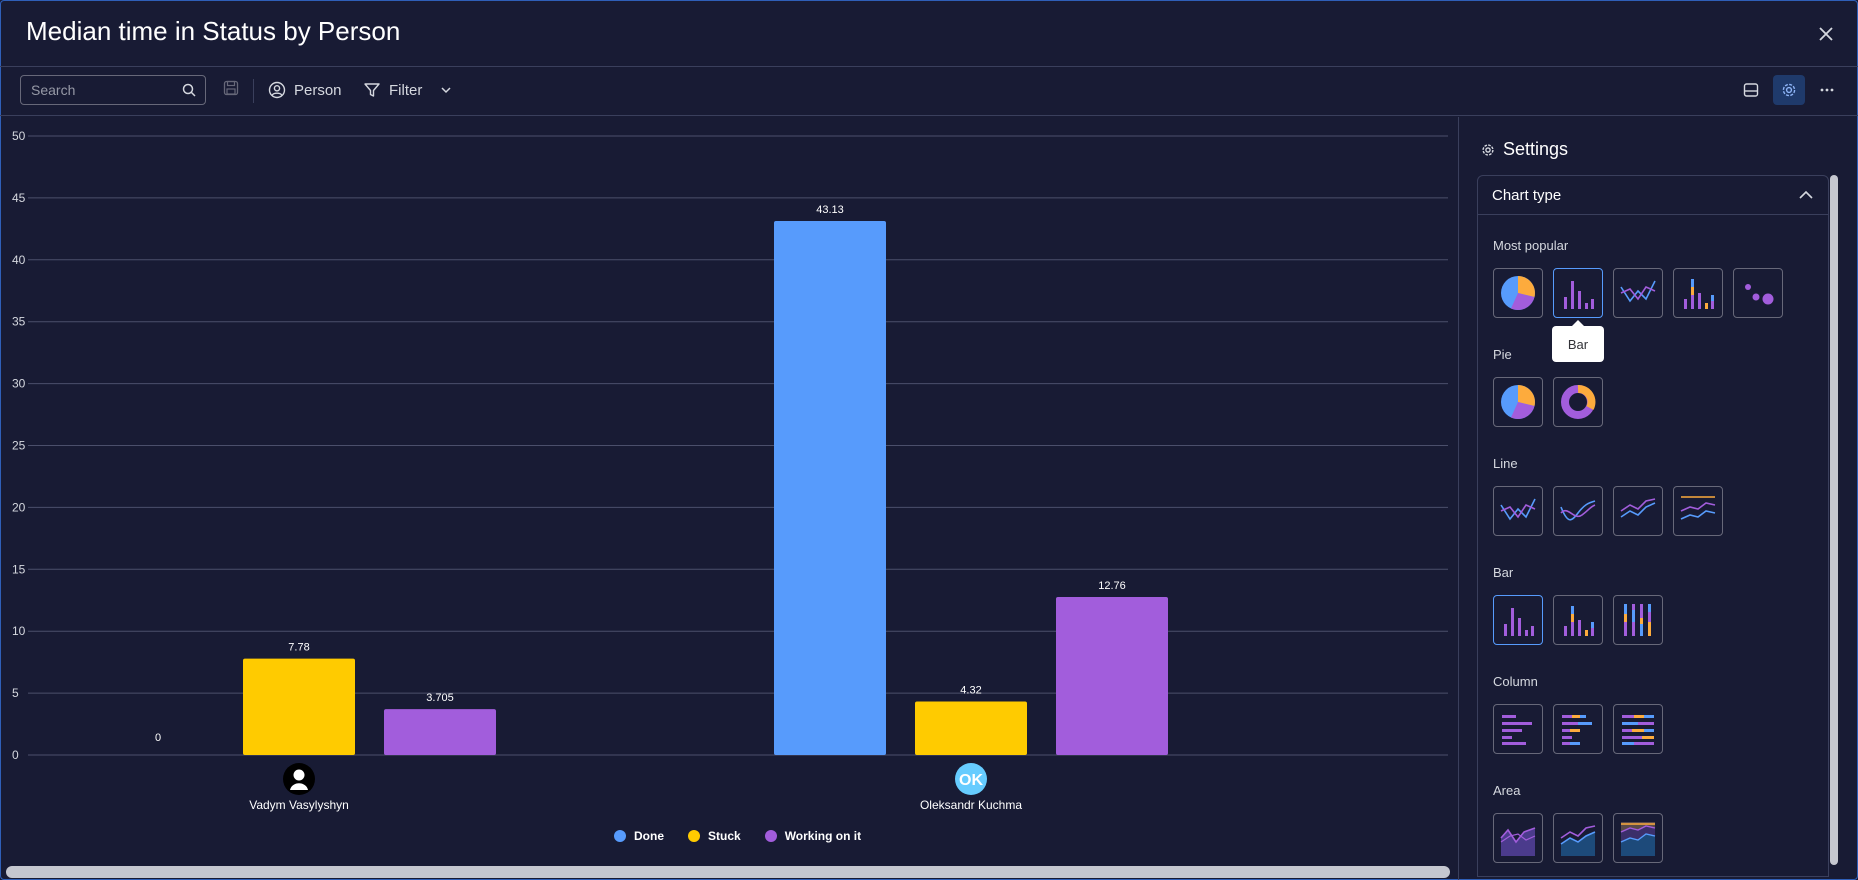  What do you see at coordinates (1518, 841) in the screenshot?
I see `area-chart-icon` at bounding box center [1518, 841].